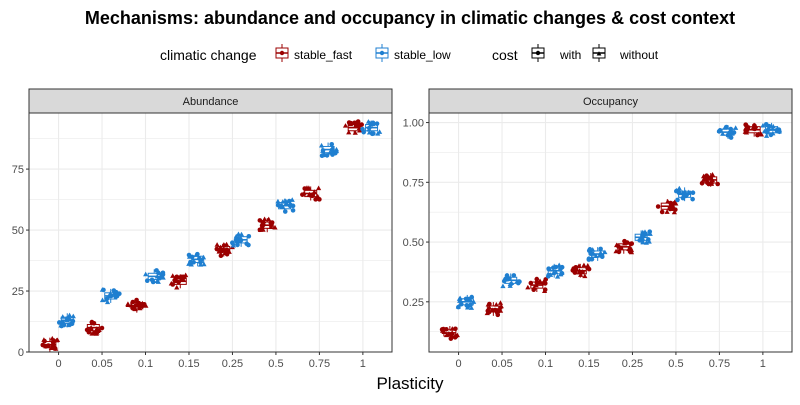 The height and width of the screenshot is (405, 800). What do you see at coordinates (18, 292) in the screenshot?
I see `y-tick-label: 25` at bounding box center [18, 292].